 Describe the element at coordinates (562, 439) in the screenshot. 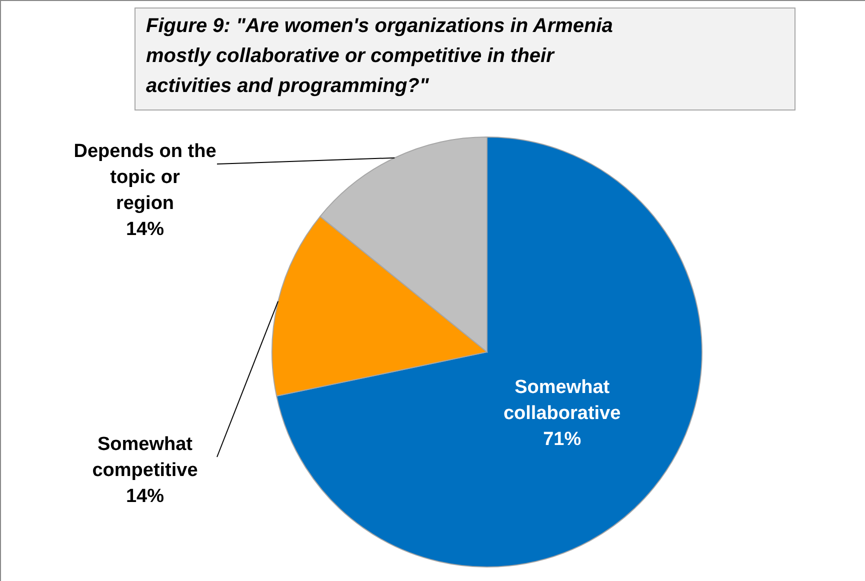

I see `data-label: 71%` at that location.